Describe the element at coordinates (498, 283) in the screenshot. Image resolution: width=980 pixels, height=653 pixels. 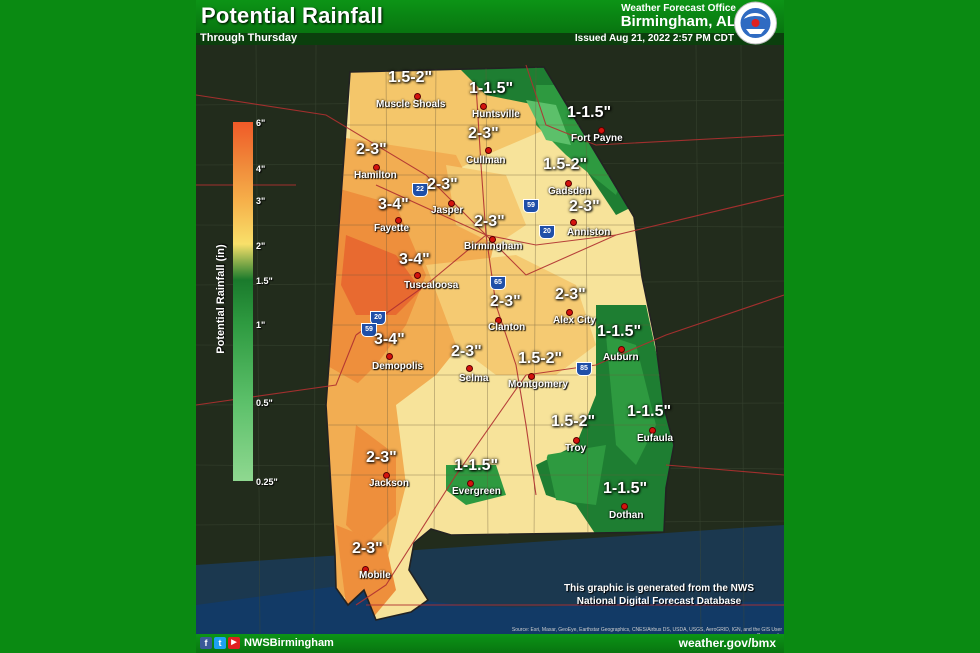
I see `highway-shield: 65` at that location.